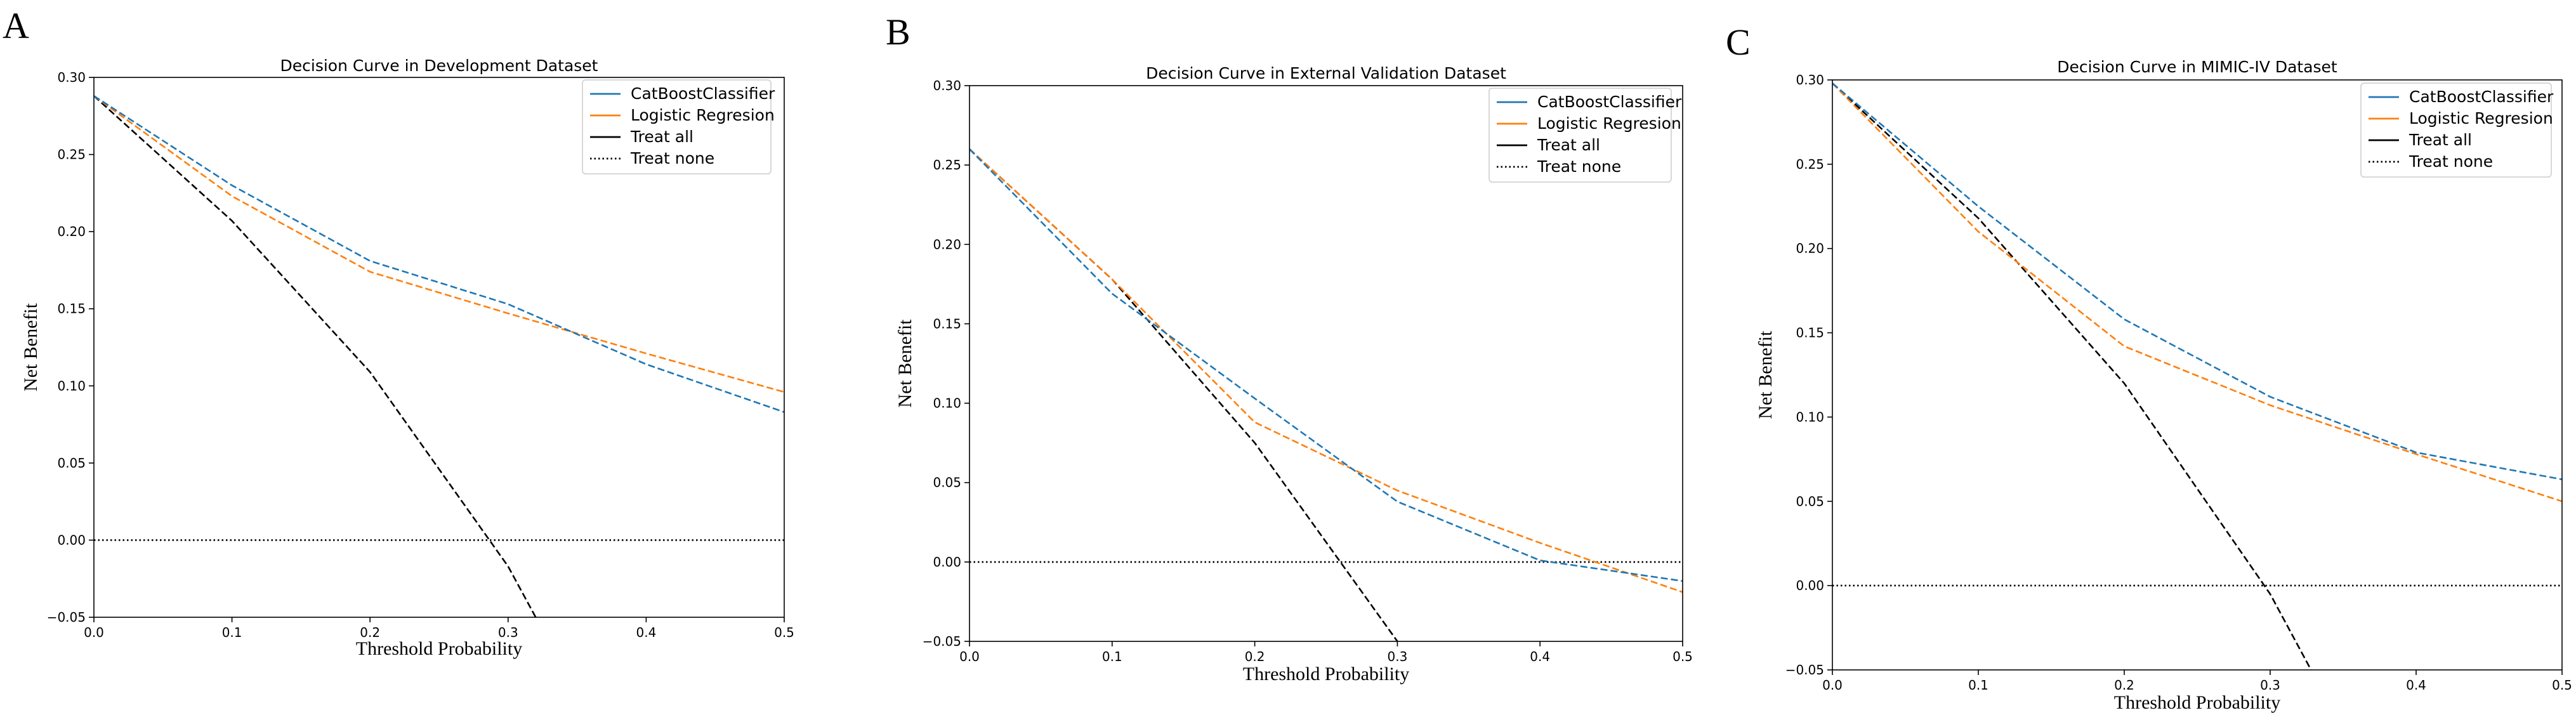 The width and height of the screenshot is (2576, 727). I want to click on panel-letter: A, so click(16, 26).